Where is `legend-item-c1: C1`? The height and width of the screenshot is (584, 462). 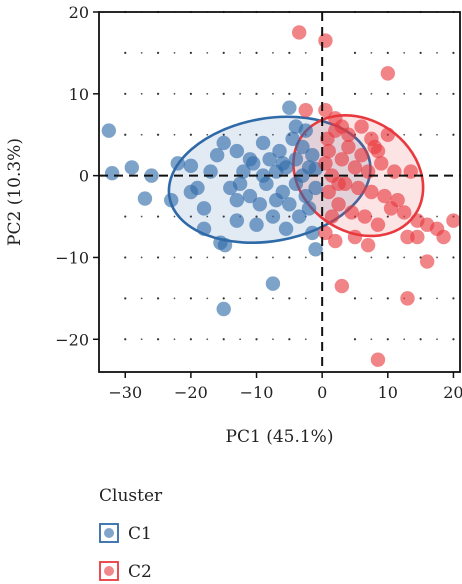 legend-item-c1: C1 is located at coordinates (125, 533).